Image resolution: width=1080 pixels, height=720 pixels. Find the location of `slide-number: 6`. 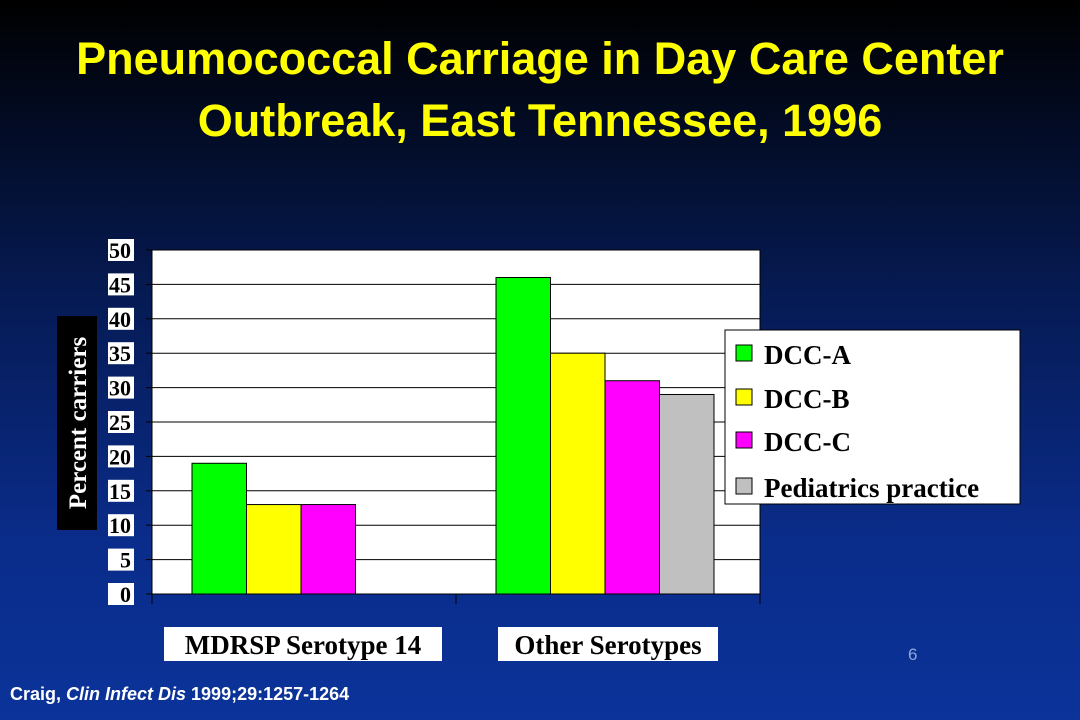

slide-number: 6 is located at coordinates (913, 654).